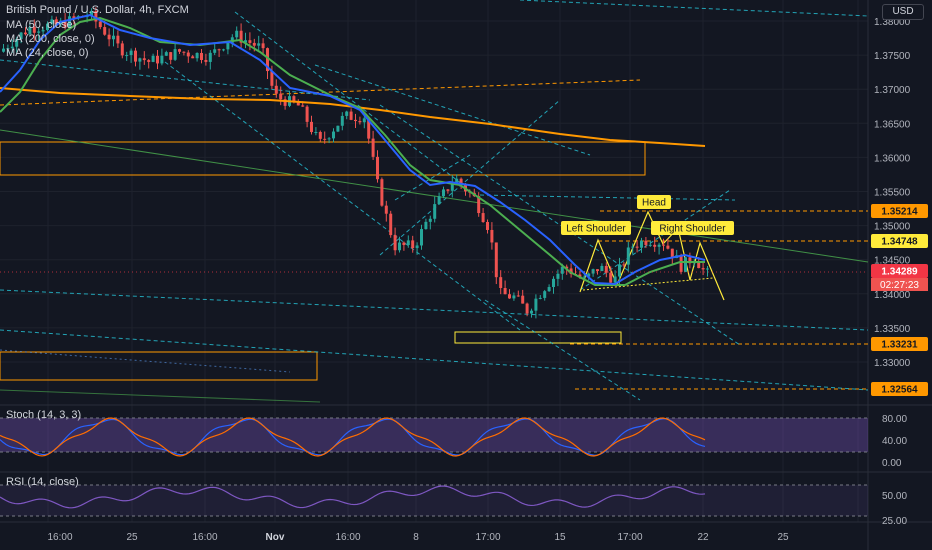  What do you see at coordinates (892, 22) in the screenshot?
I see `price-axis-label: 1.38000` at bounding box center [892, 22].